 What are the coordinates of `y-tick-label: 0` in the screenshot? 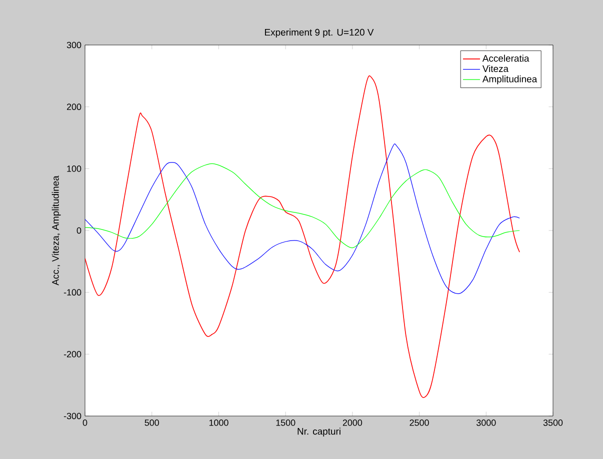 It's located at (79, 230).